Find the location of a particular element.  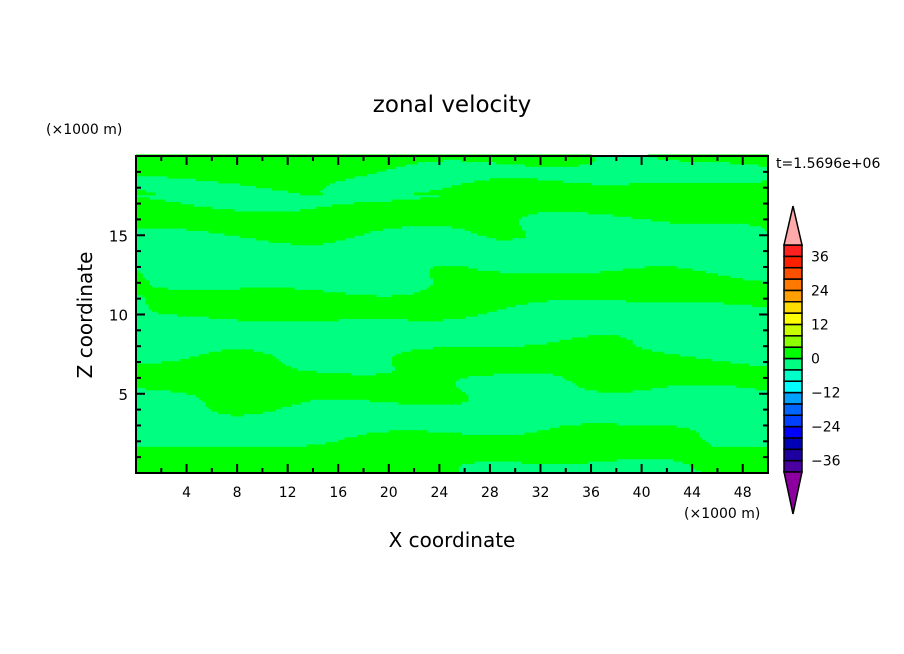

y-tick-label: 15 is located at coordinates (118, 236).